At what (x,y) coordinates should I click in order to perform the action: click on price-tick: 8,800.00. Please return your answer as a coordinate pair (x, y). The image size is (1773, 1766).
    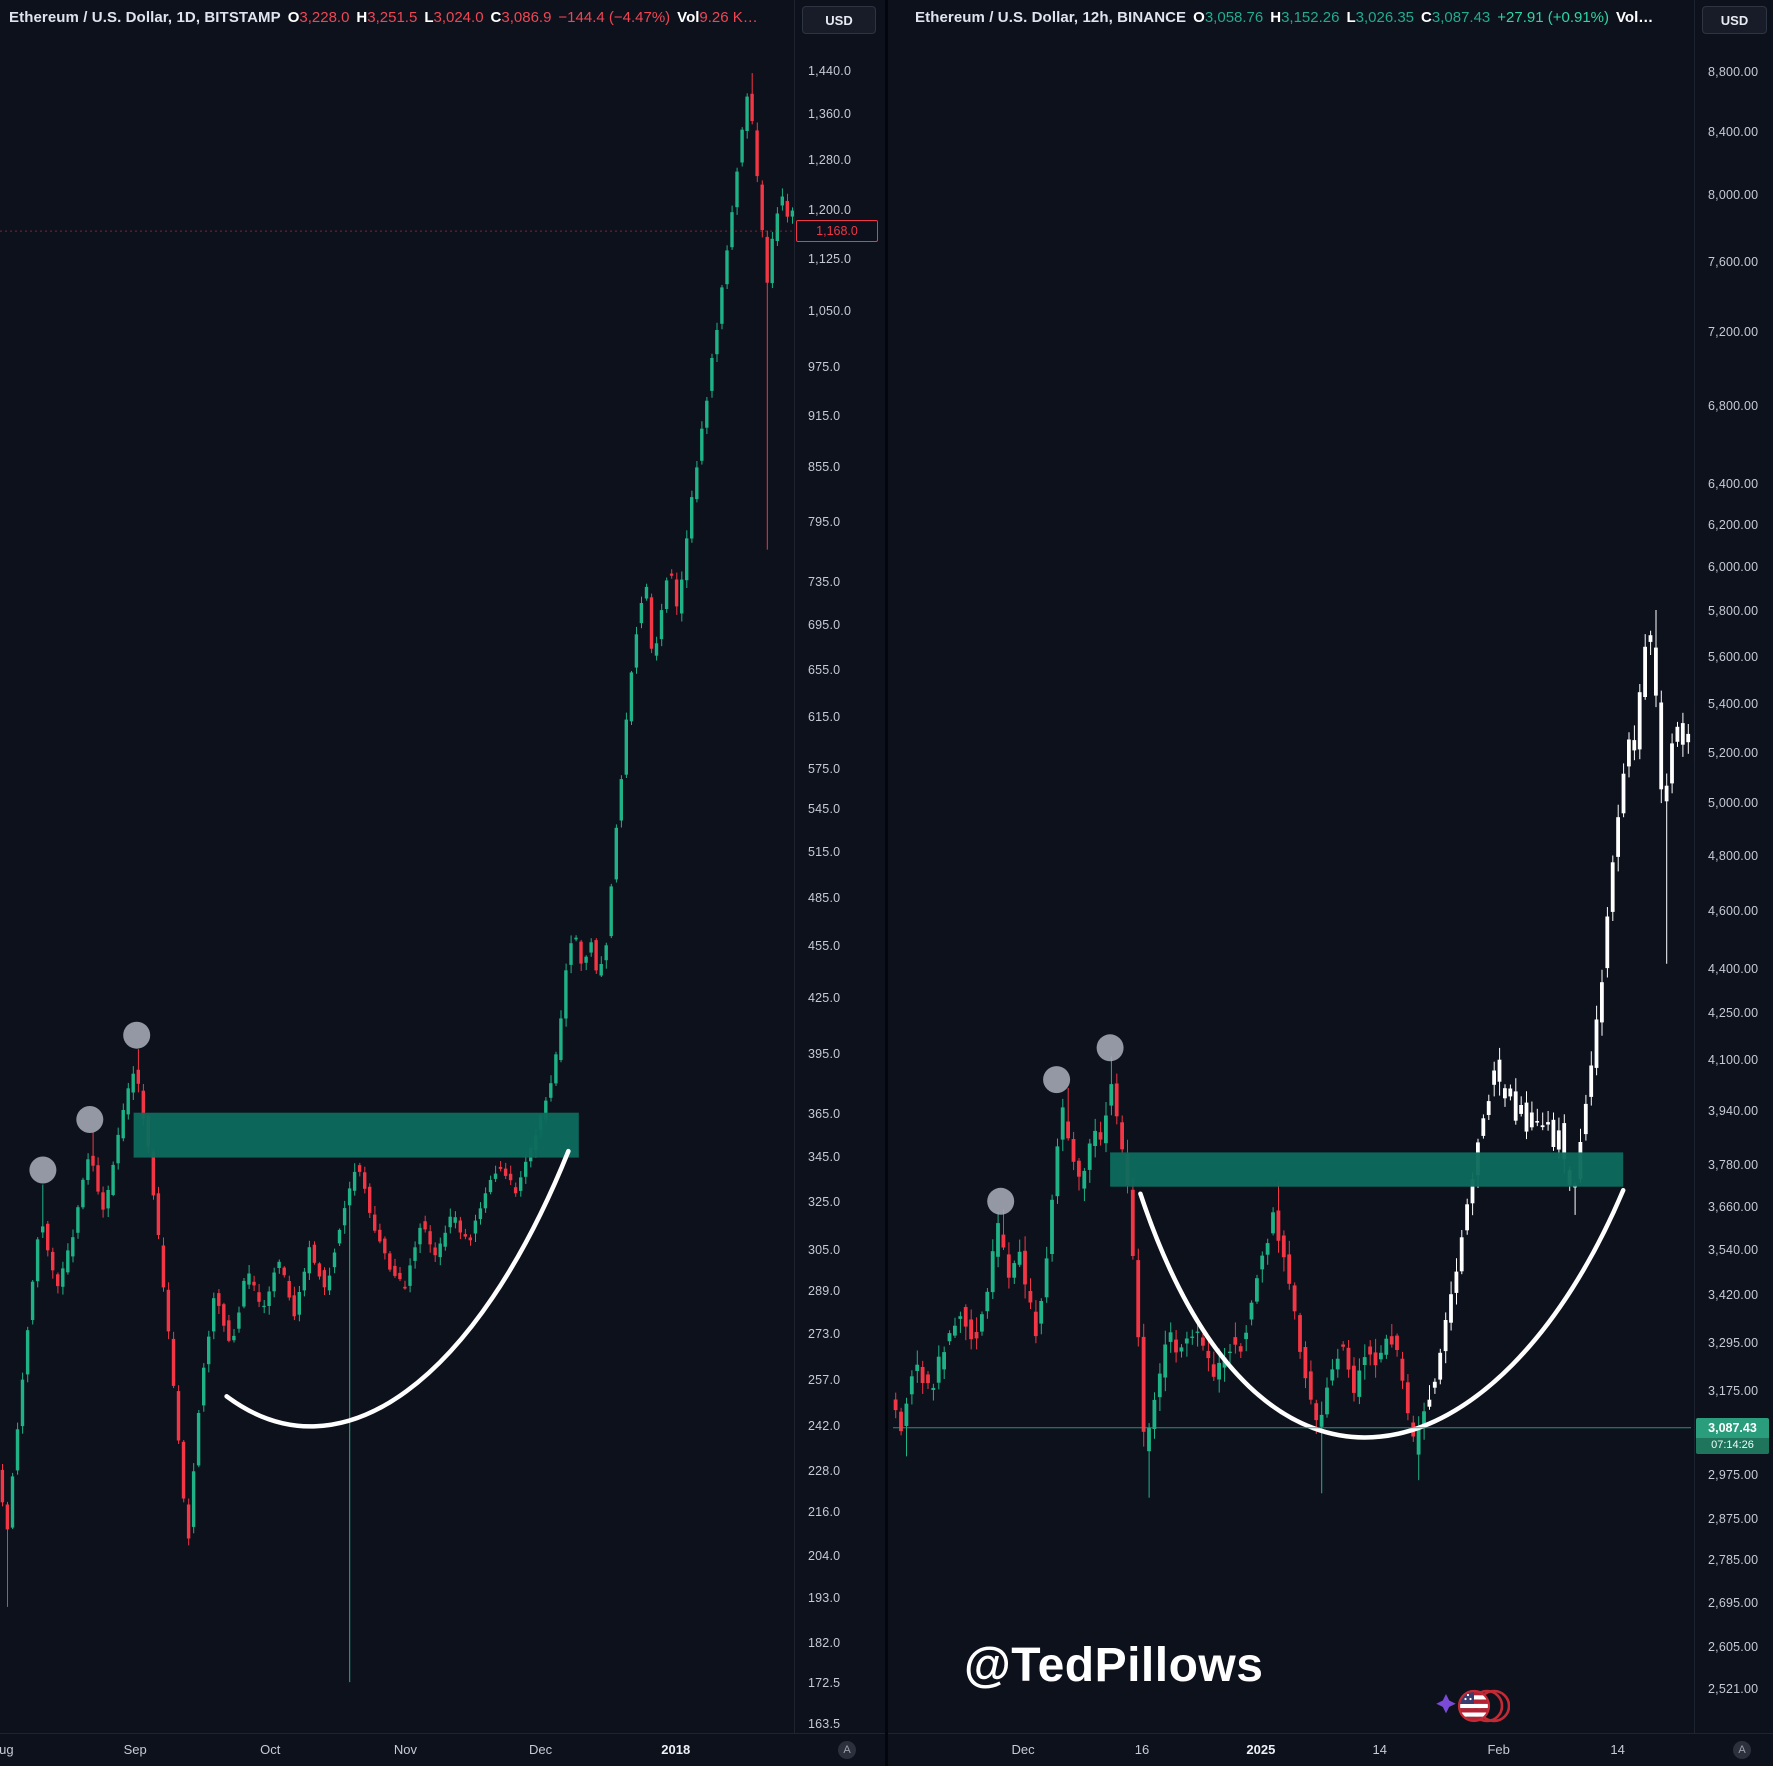
    Looking at the image, I should click on (1733, 72).